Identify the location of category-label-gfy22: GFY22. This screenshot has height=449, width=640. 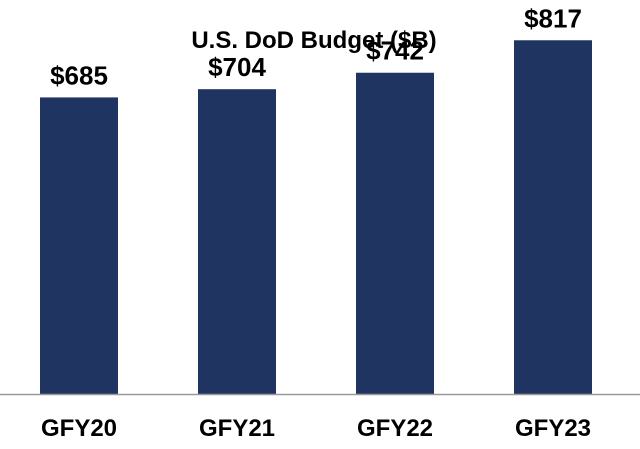
(395, 428).